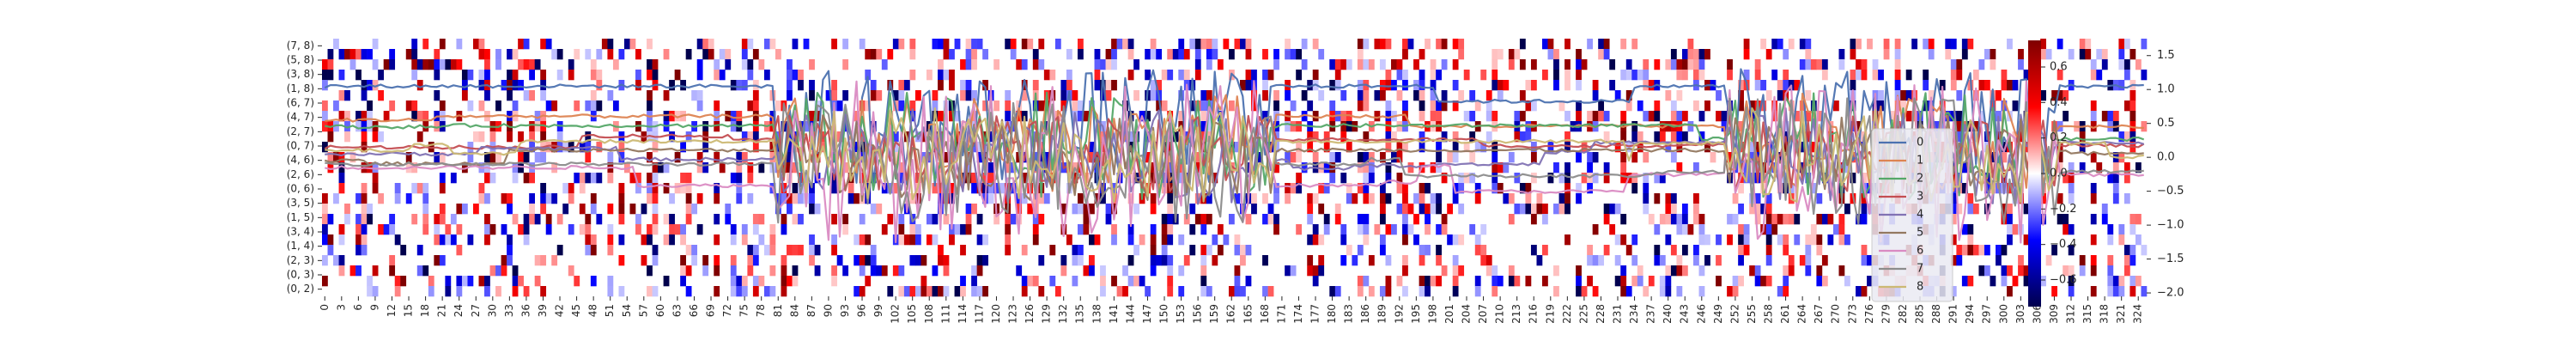 This screenshot has width=2576, height=347. I want to click on x-tick-label: 3, so click(341, 307).